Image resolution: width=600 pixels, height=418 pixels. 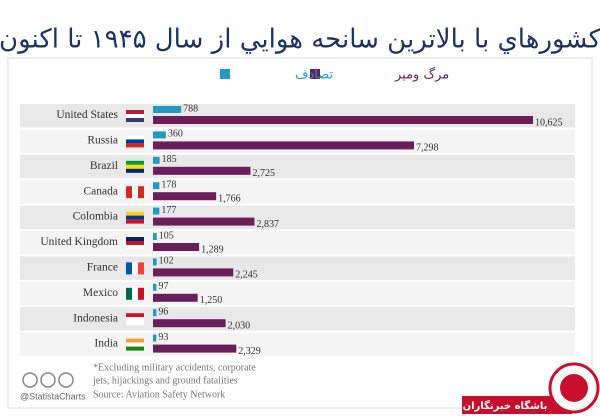 I want to click on value-label: 2,030, so click(x=239, y=325).